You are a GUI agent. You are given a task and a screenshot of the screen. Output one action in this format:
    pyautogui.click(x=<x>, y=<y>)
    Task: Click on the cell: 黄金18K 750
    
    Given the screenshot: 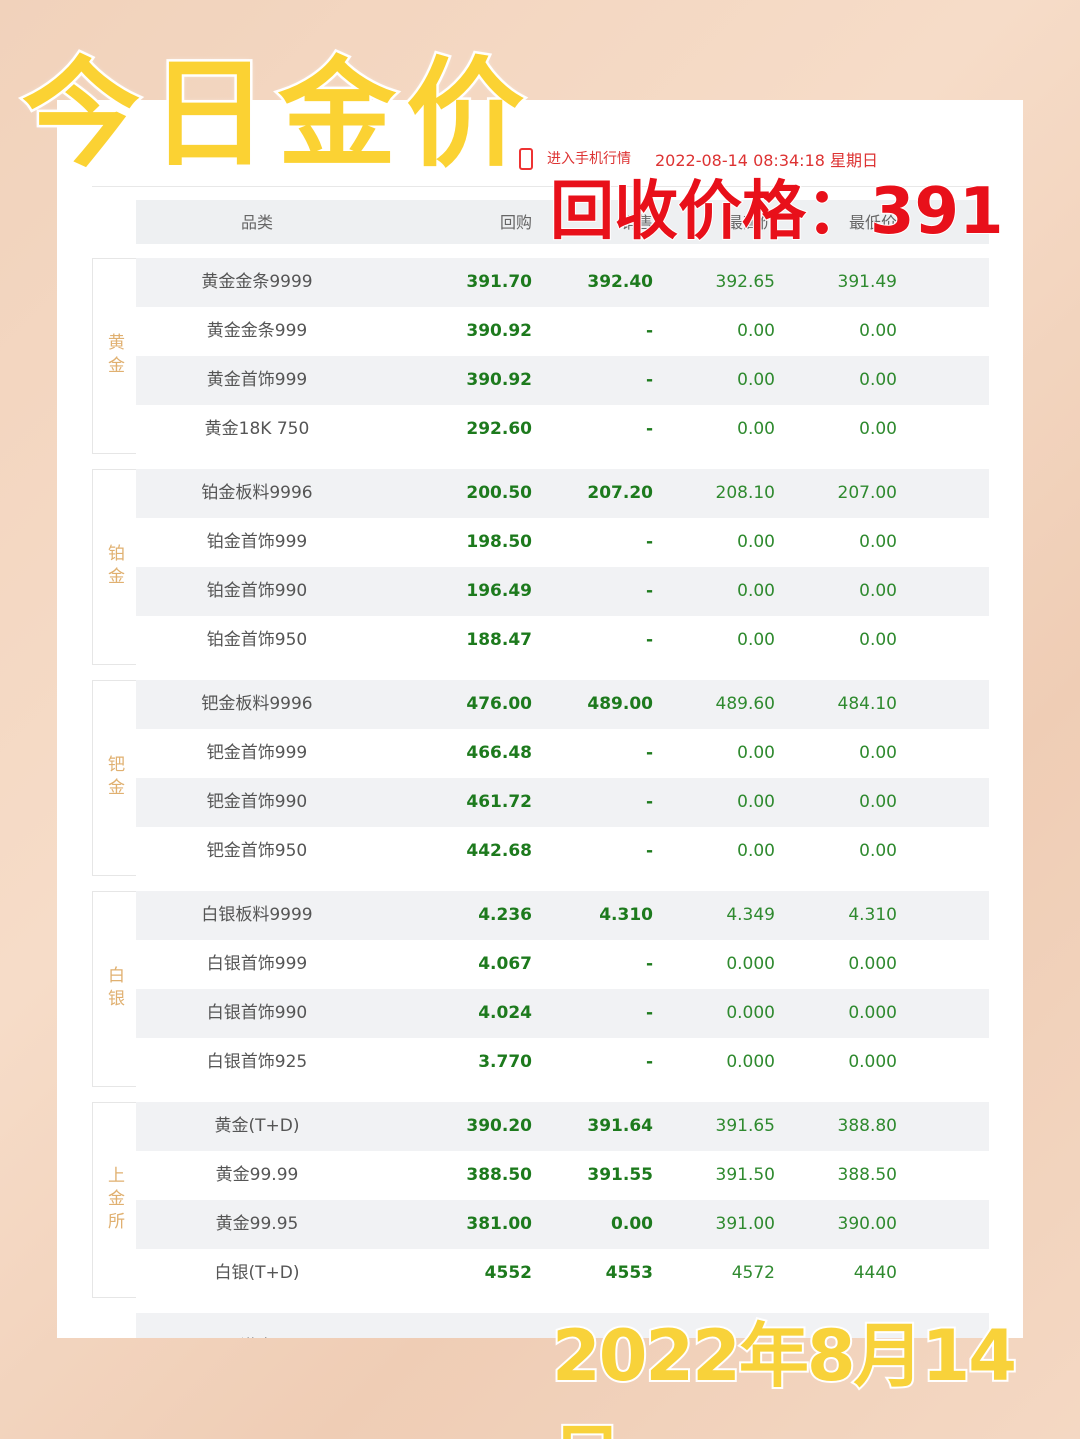 What is the action you would take?
    pyautogui.click(x=257, y=429)
    